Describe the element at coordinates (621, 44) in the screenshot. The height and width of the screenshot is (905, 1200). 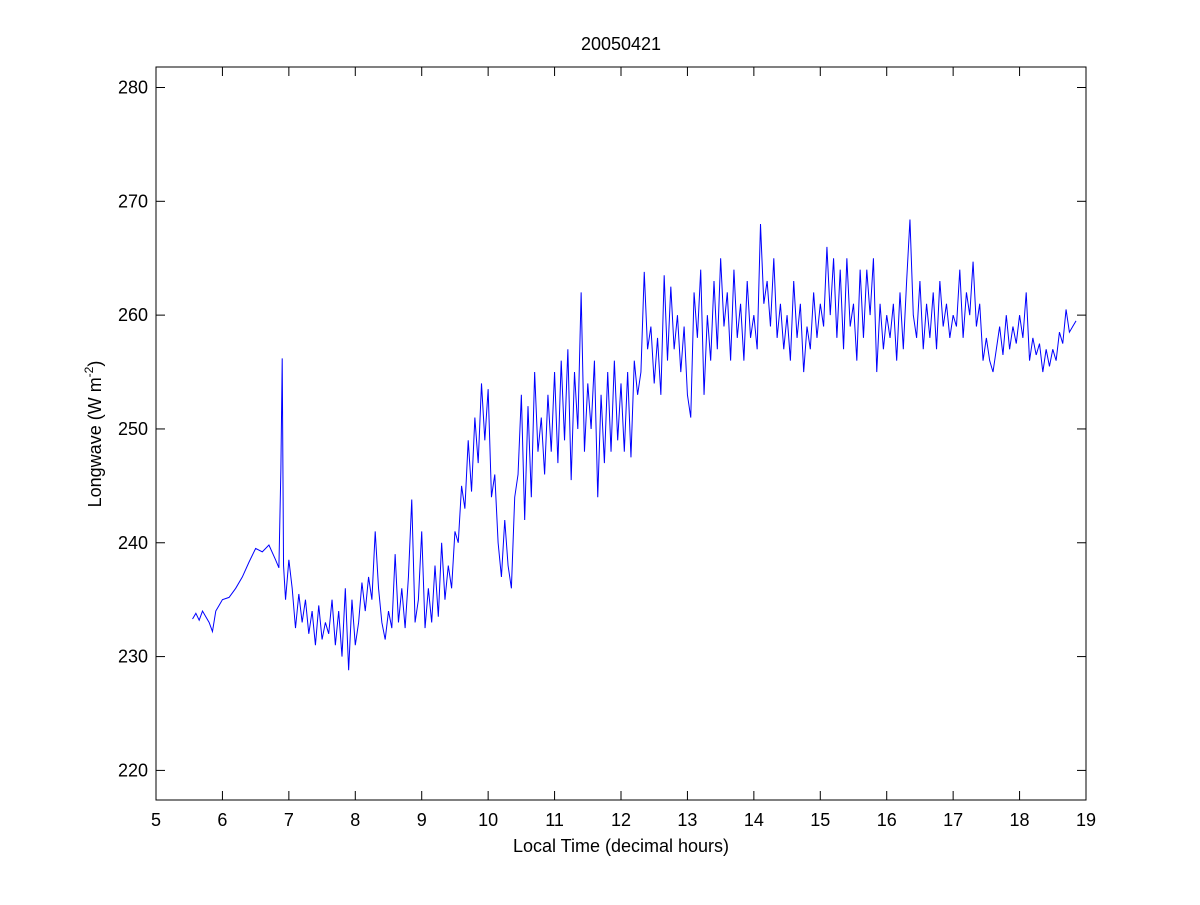
I see `chart-title: 20050421` at that location.